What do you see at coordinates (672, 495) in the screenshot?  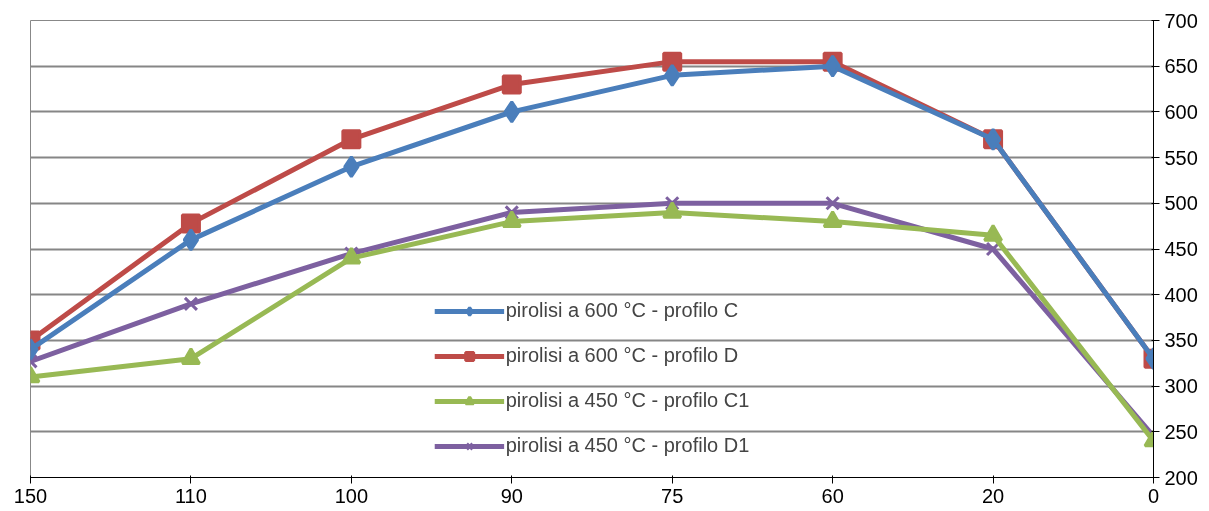 I see `x-tick-label: 75` at bounding box center [672, 495].